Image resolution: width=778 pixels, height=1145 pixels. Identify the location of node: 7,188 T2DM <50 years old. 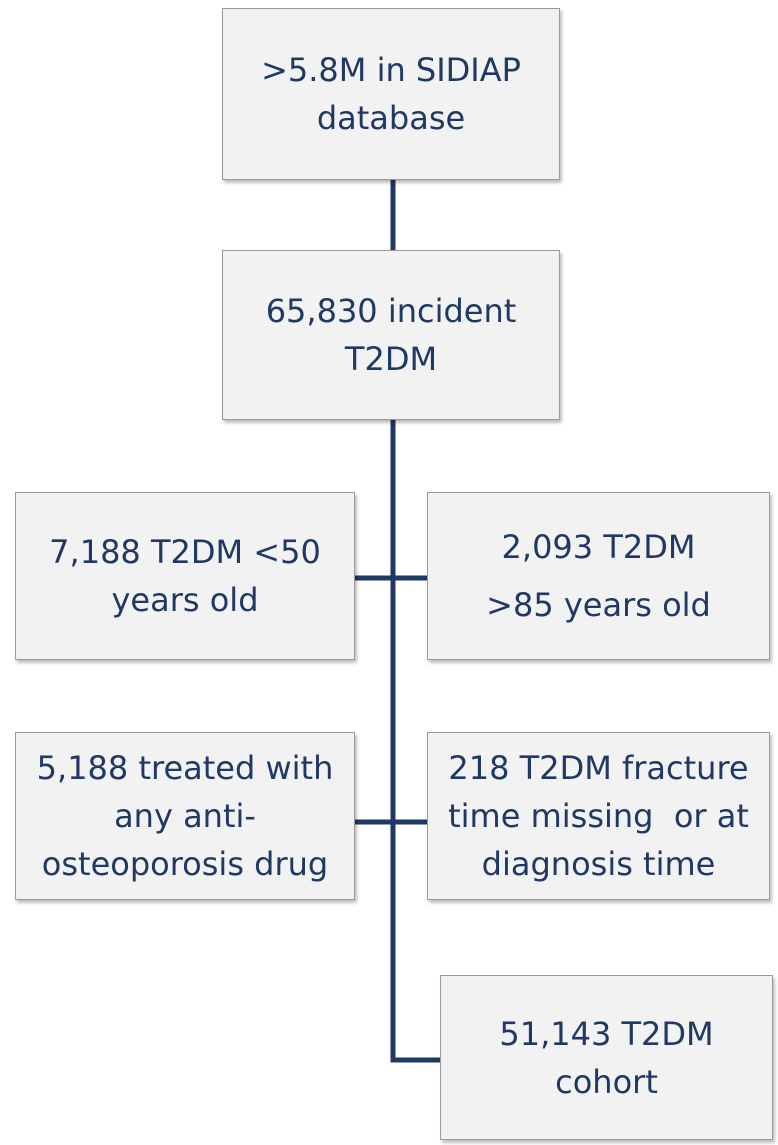
(185, 576).